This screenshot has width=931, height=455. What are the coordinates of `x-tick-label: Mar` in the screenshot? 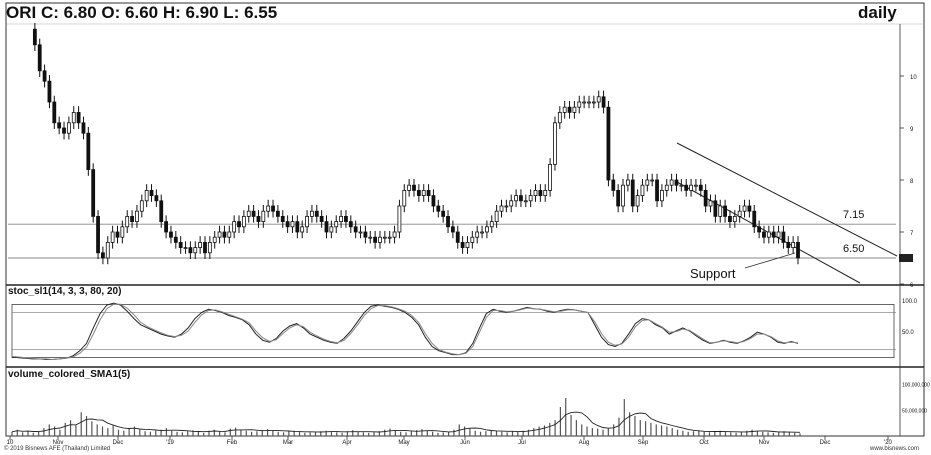 It's located at (288, 443).